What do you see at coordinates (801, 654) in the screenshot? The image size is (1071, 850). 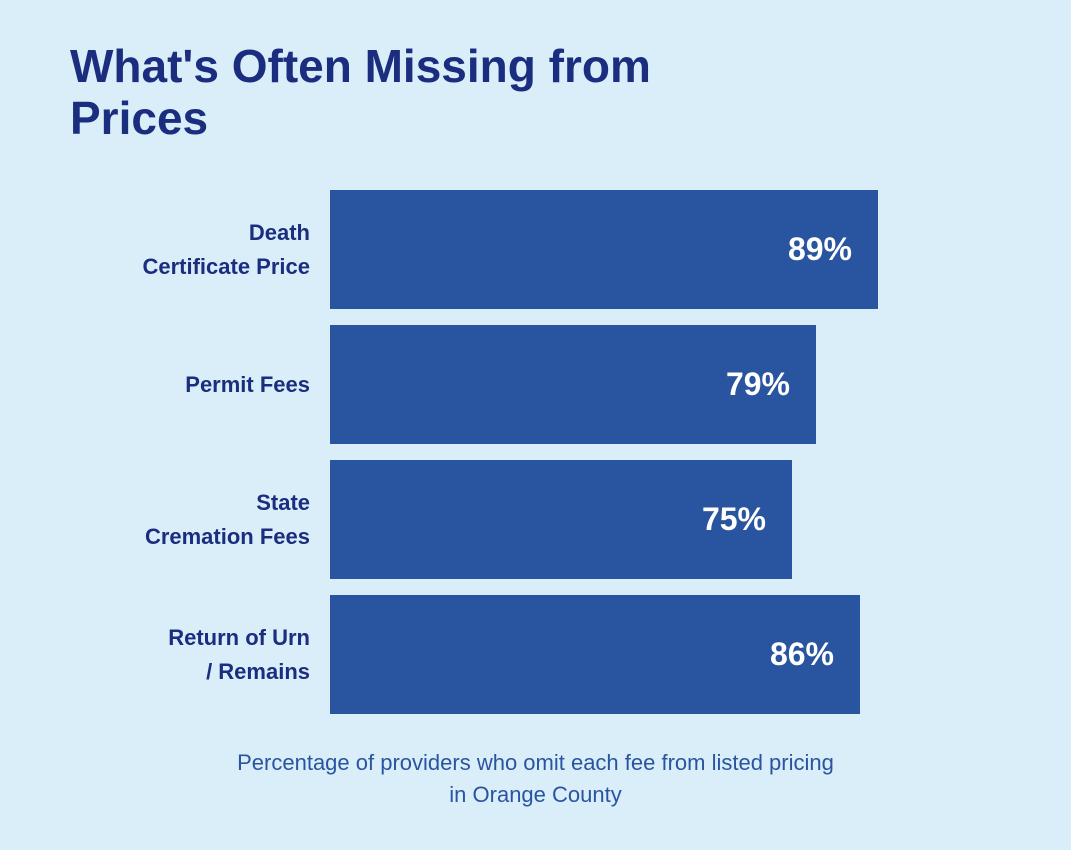 I see `value-label: 86%` at bounding box center [801, 654].